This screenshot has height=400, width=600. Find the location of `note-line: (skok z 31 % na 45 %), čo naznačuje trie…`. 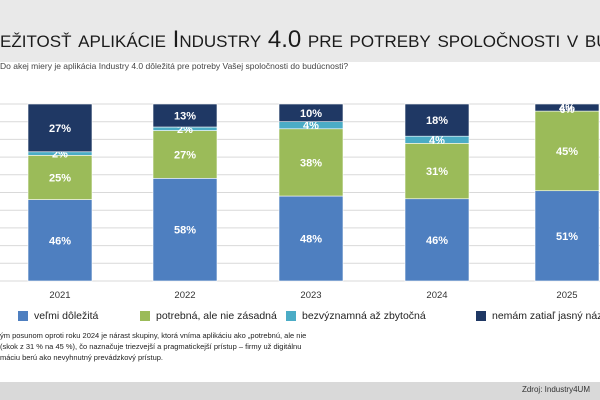

note-line: (skok z 31 % na 45 %), čo naznačuje trie… is located at coordinates (151, 346).